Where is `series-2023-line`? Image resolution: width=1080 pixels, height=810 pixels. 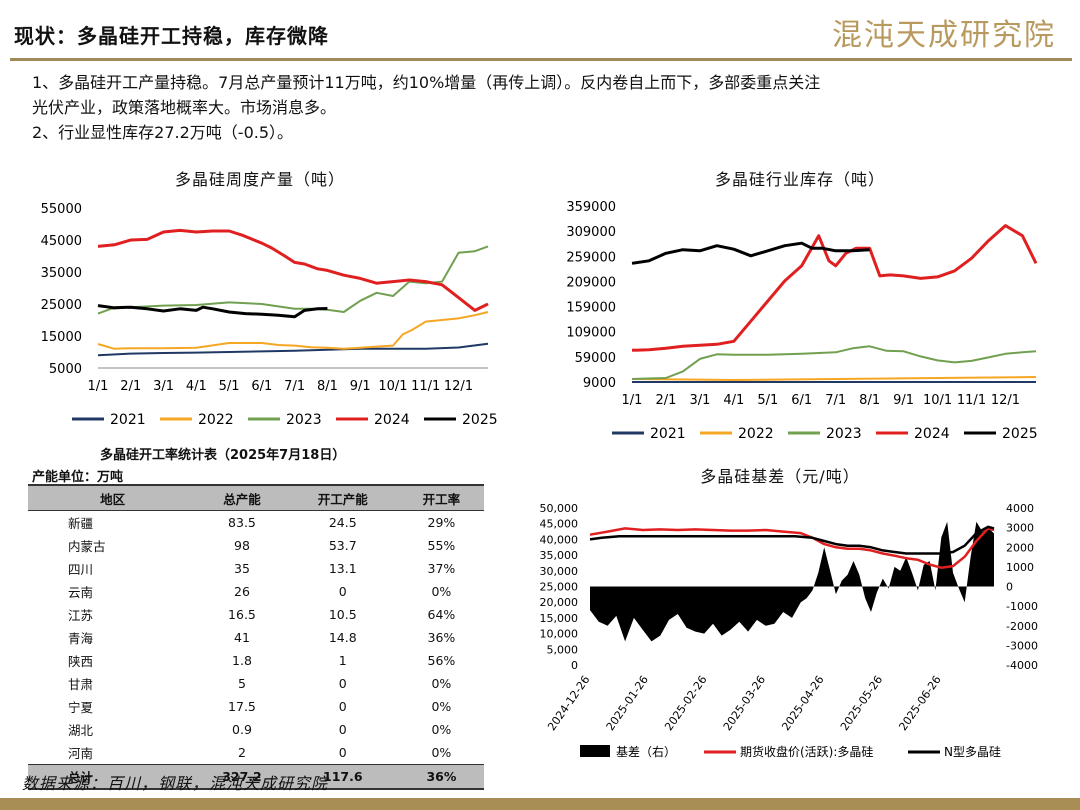 series-2023-line is located at coordinates (293, 280).